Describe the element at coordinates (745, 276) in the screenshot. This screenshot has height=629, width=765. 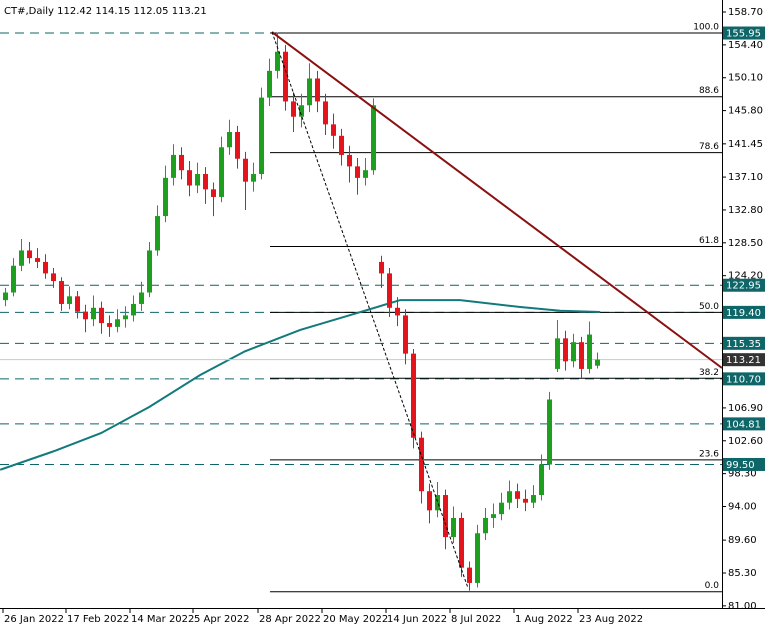
I see `y-tick-label: 124.20` at that location.